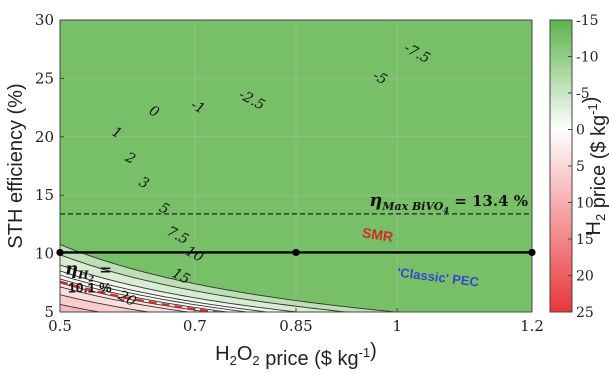  What do you see at coordinates (585, 240) in the screenshot?
I see `colorbar-tick-label: 15` at bounding box center [585, 240].